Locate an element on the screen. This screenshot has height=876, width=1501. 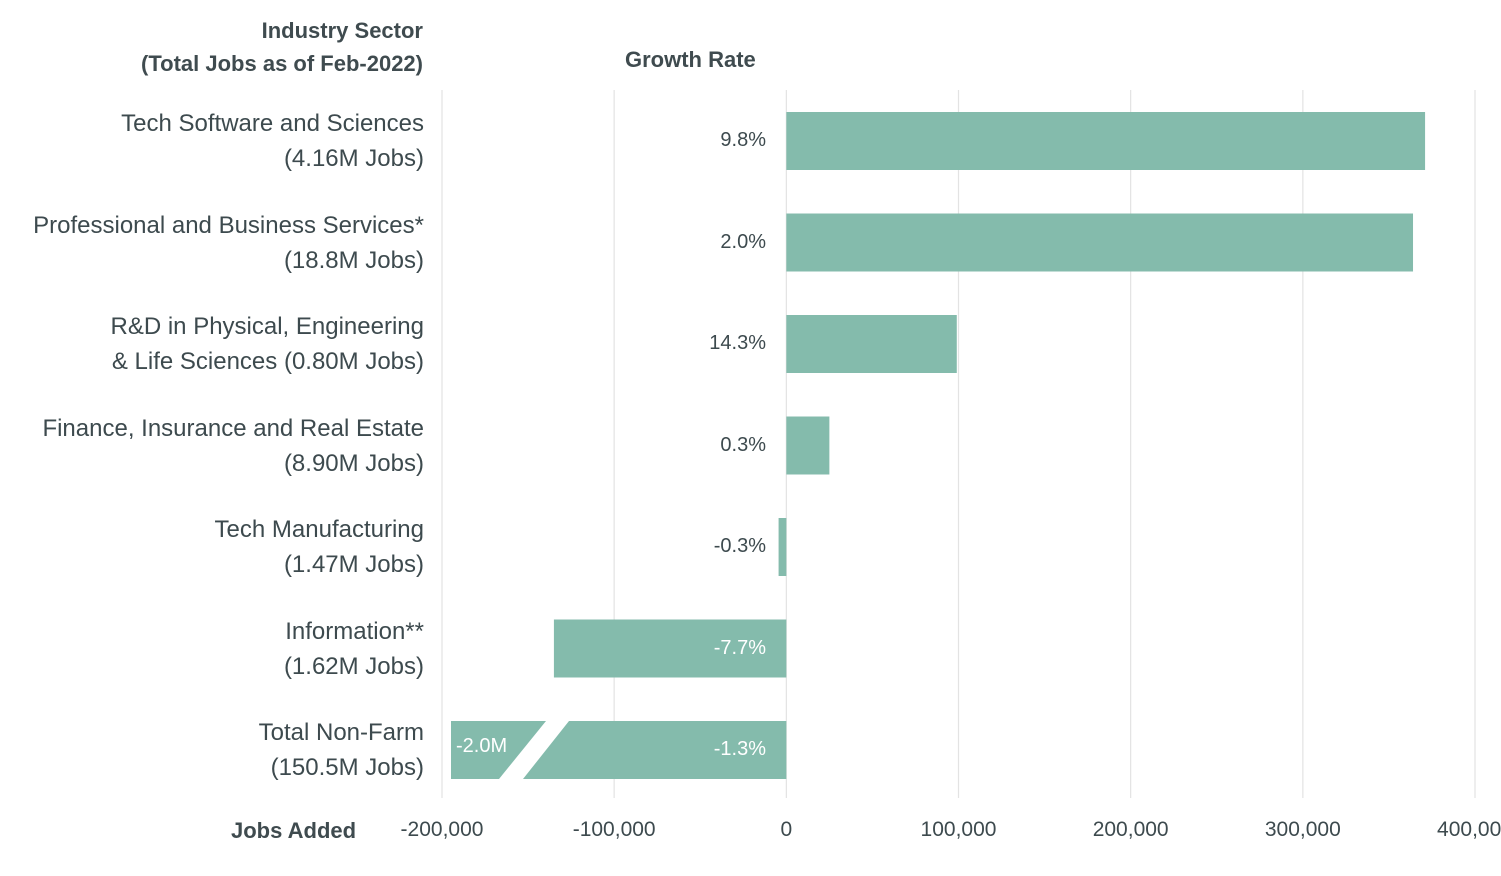
x-tick-label: 200,000 is located at coordinates (1130, 829).